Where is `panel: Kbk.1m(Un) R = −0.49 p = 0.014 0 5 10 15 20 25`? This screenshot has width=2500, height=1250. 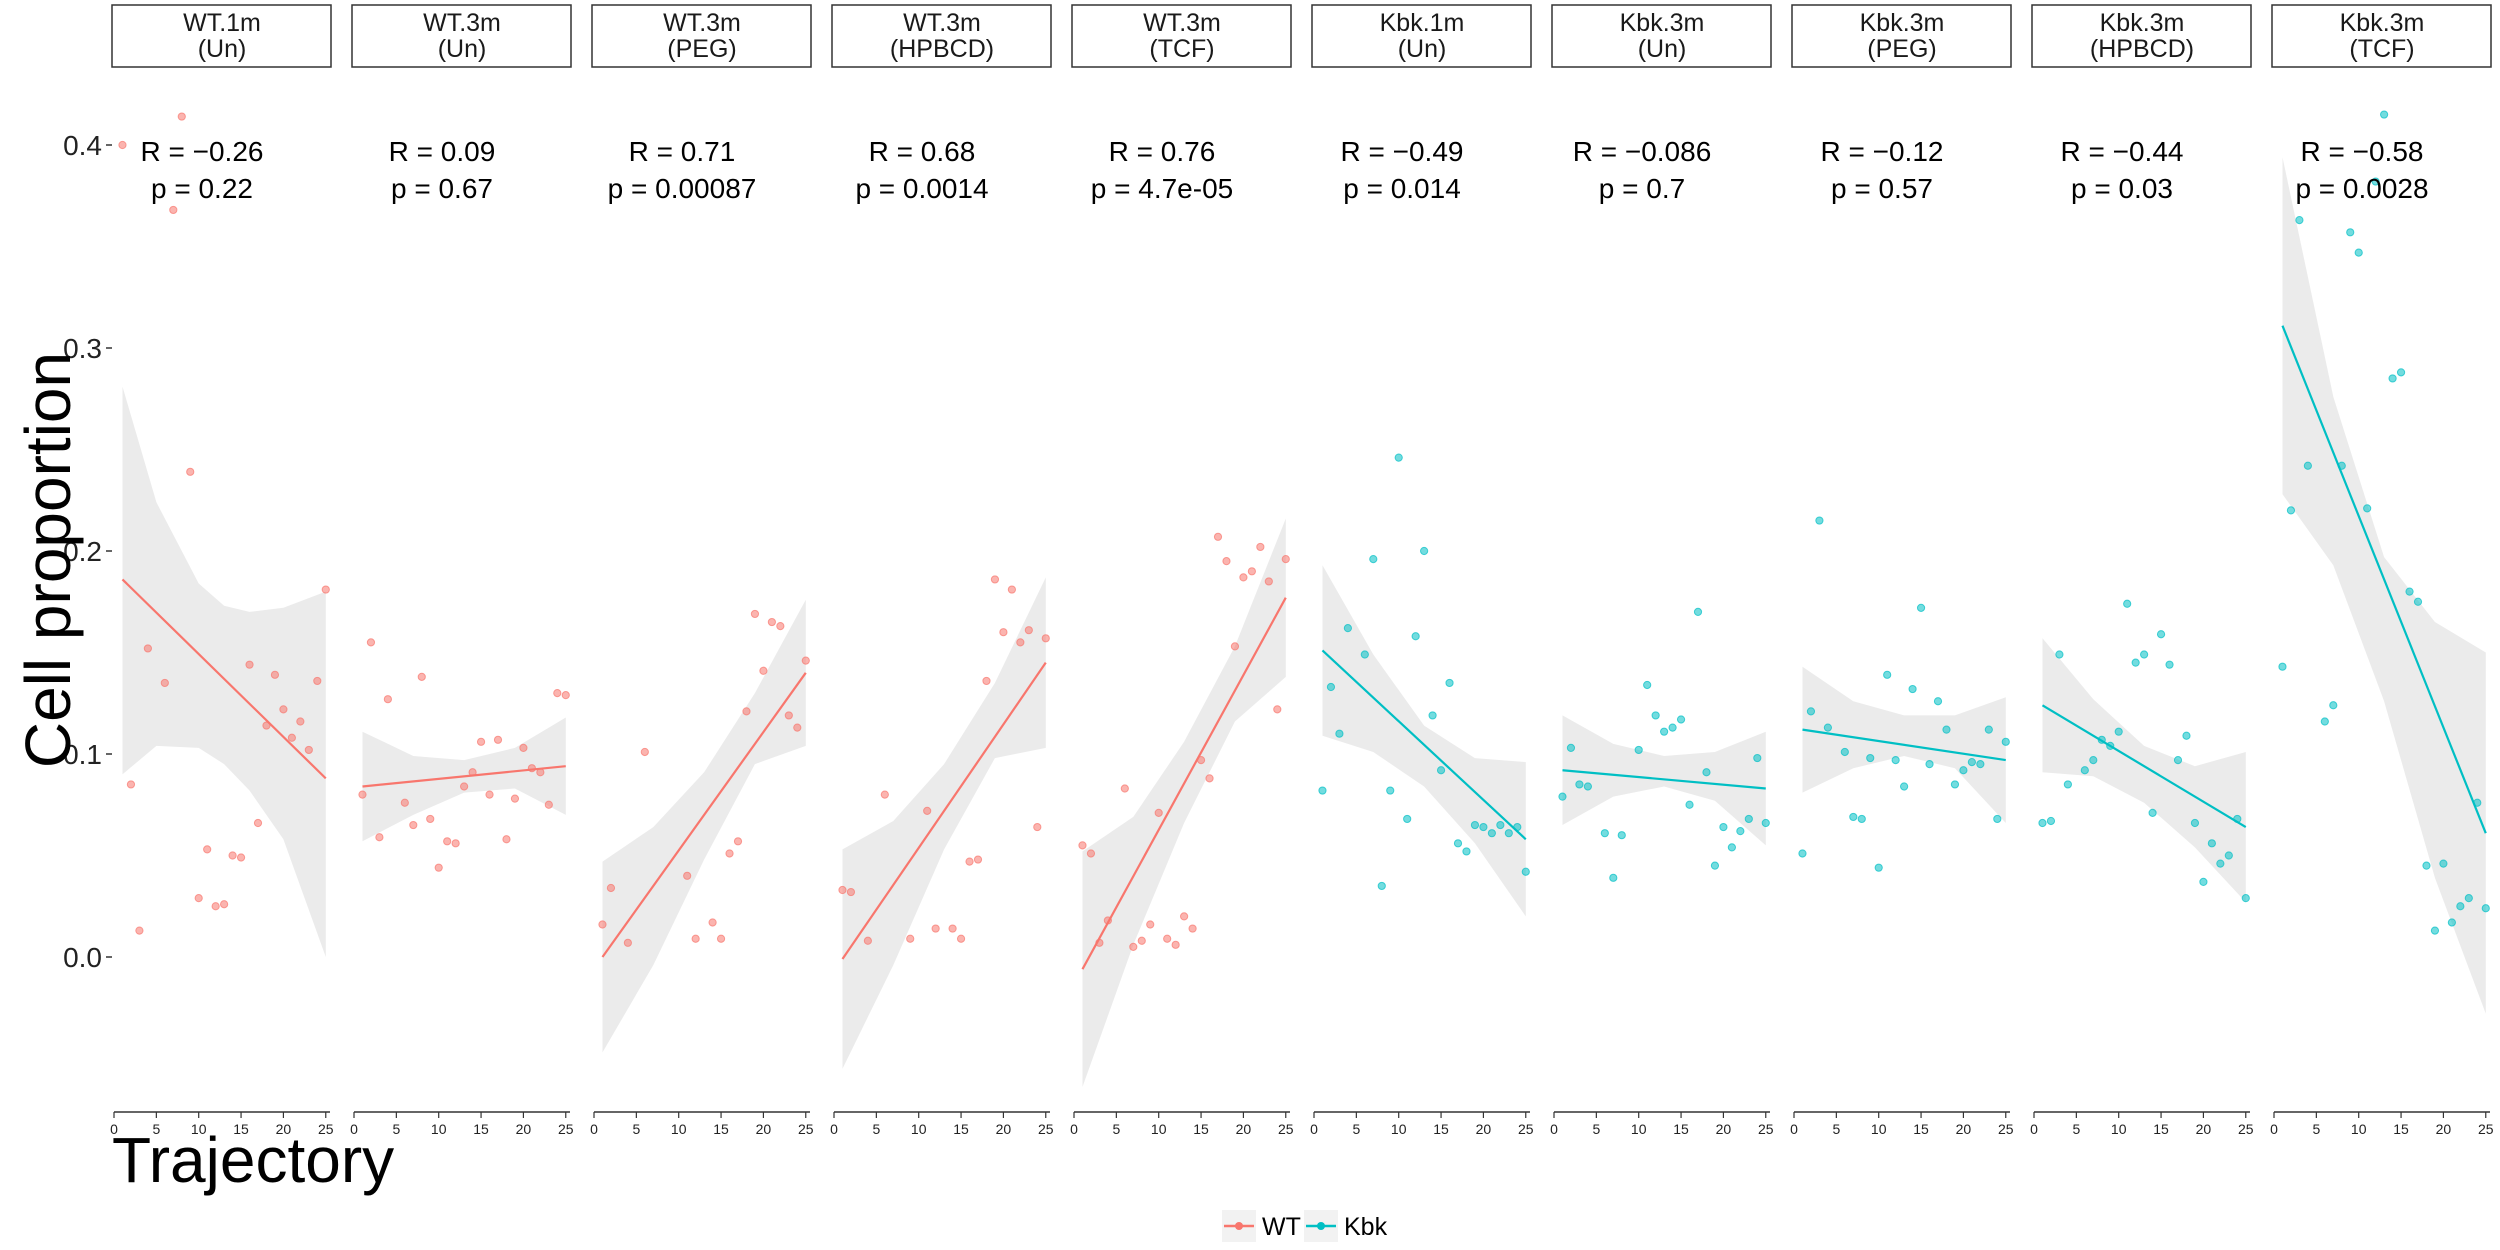 panel: Kbk.1m(Un) R = −0.49 p = 0.014 0 5 10 15 20 25 is located at coordinates (1422, 570).